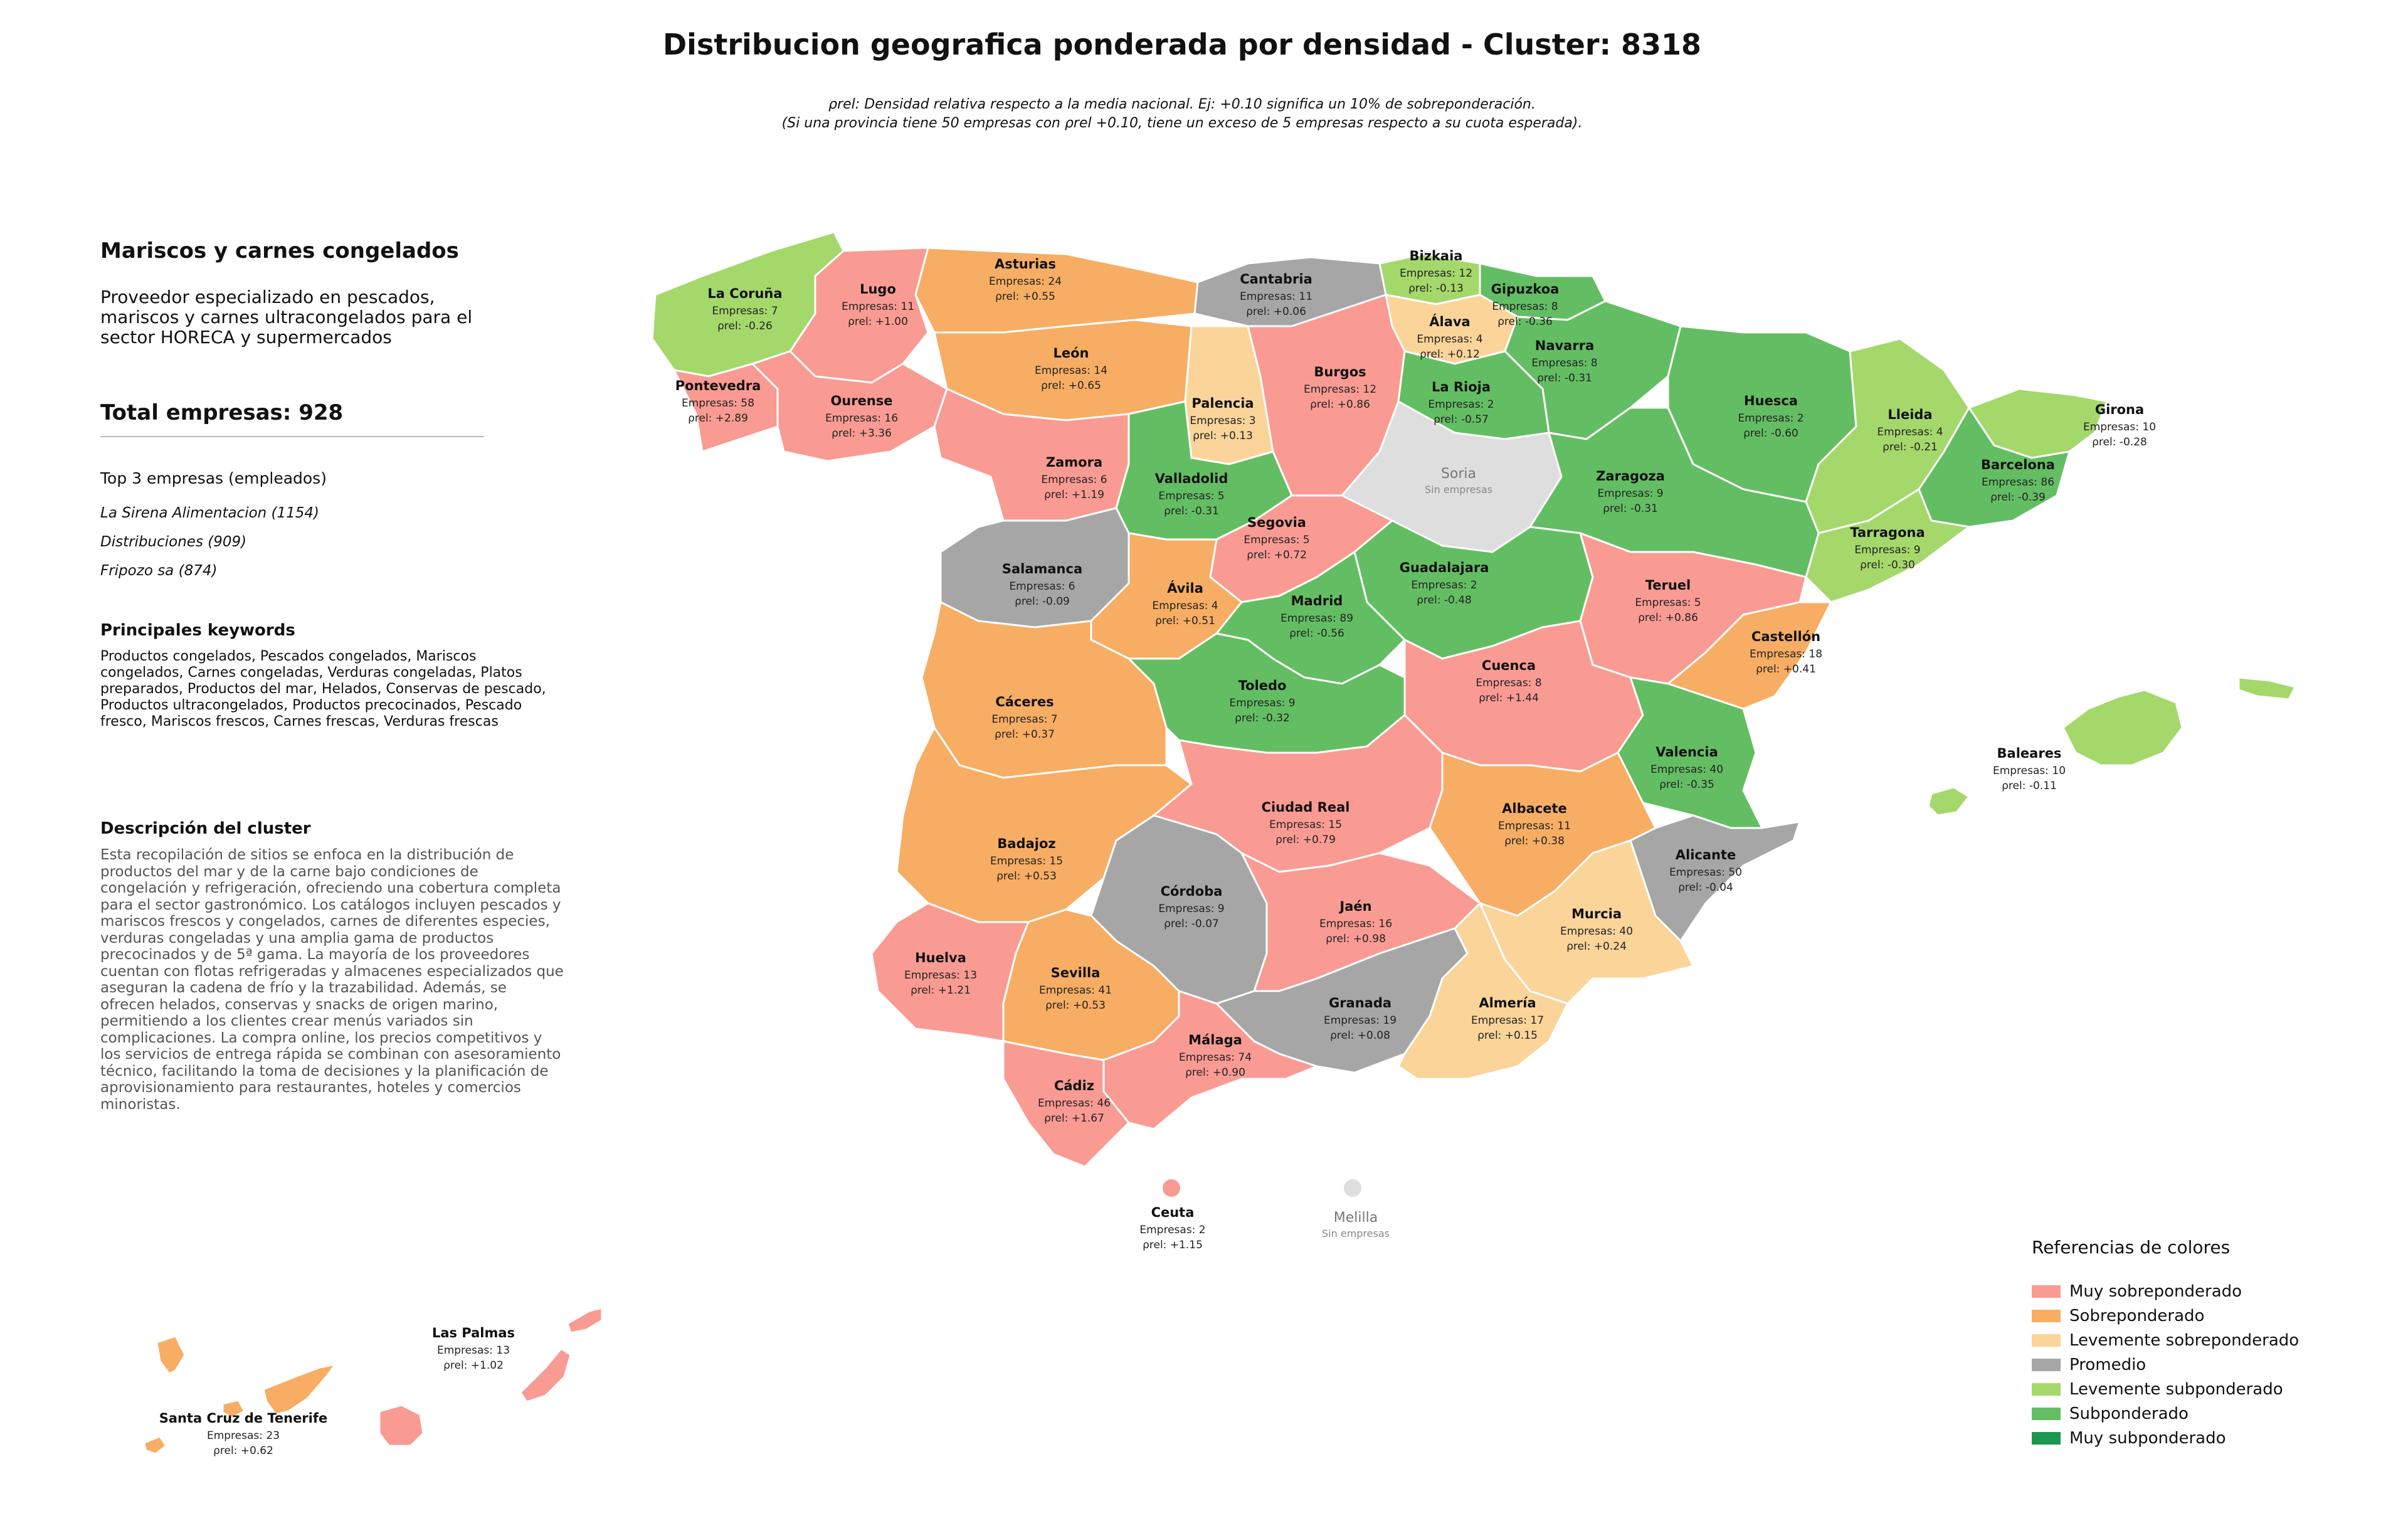 This screenshot has width=2408, height=1528. Describe the element at coordinates (2165, 1413) in the screenshot. I see `legend-item: Subponderado` at that location.